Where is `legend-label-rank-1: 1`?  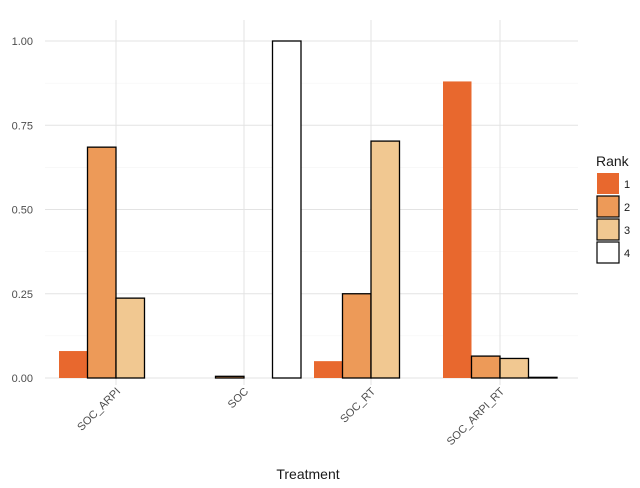
legend-label-rank-1: 1 is located at coordinates (627, 185).